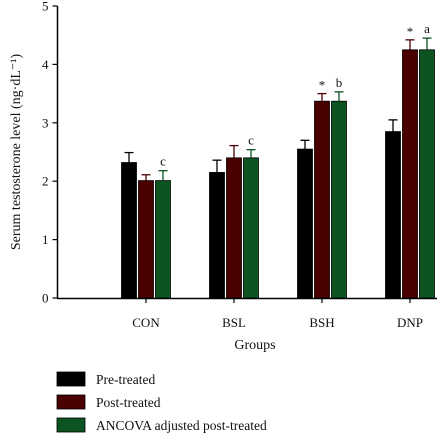  Describe the element at coordinates (45, 64) in the screenshot. I see `y-tick-label: 4` at that location.